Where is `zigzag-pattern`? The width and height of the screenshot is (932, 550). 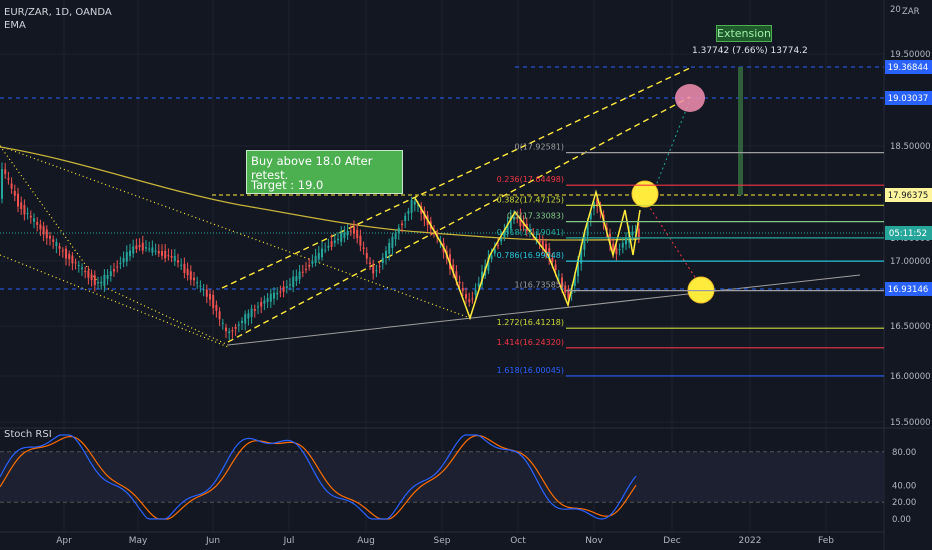 zigzag-pattern is located at coordinates (527, 255).